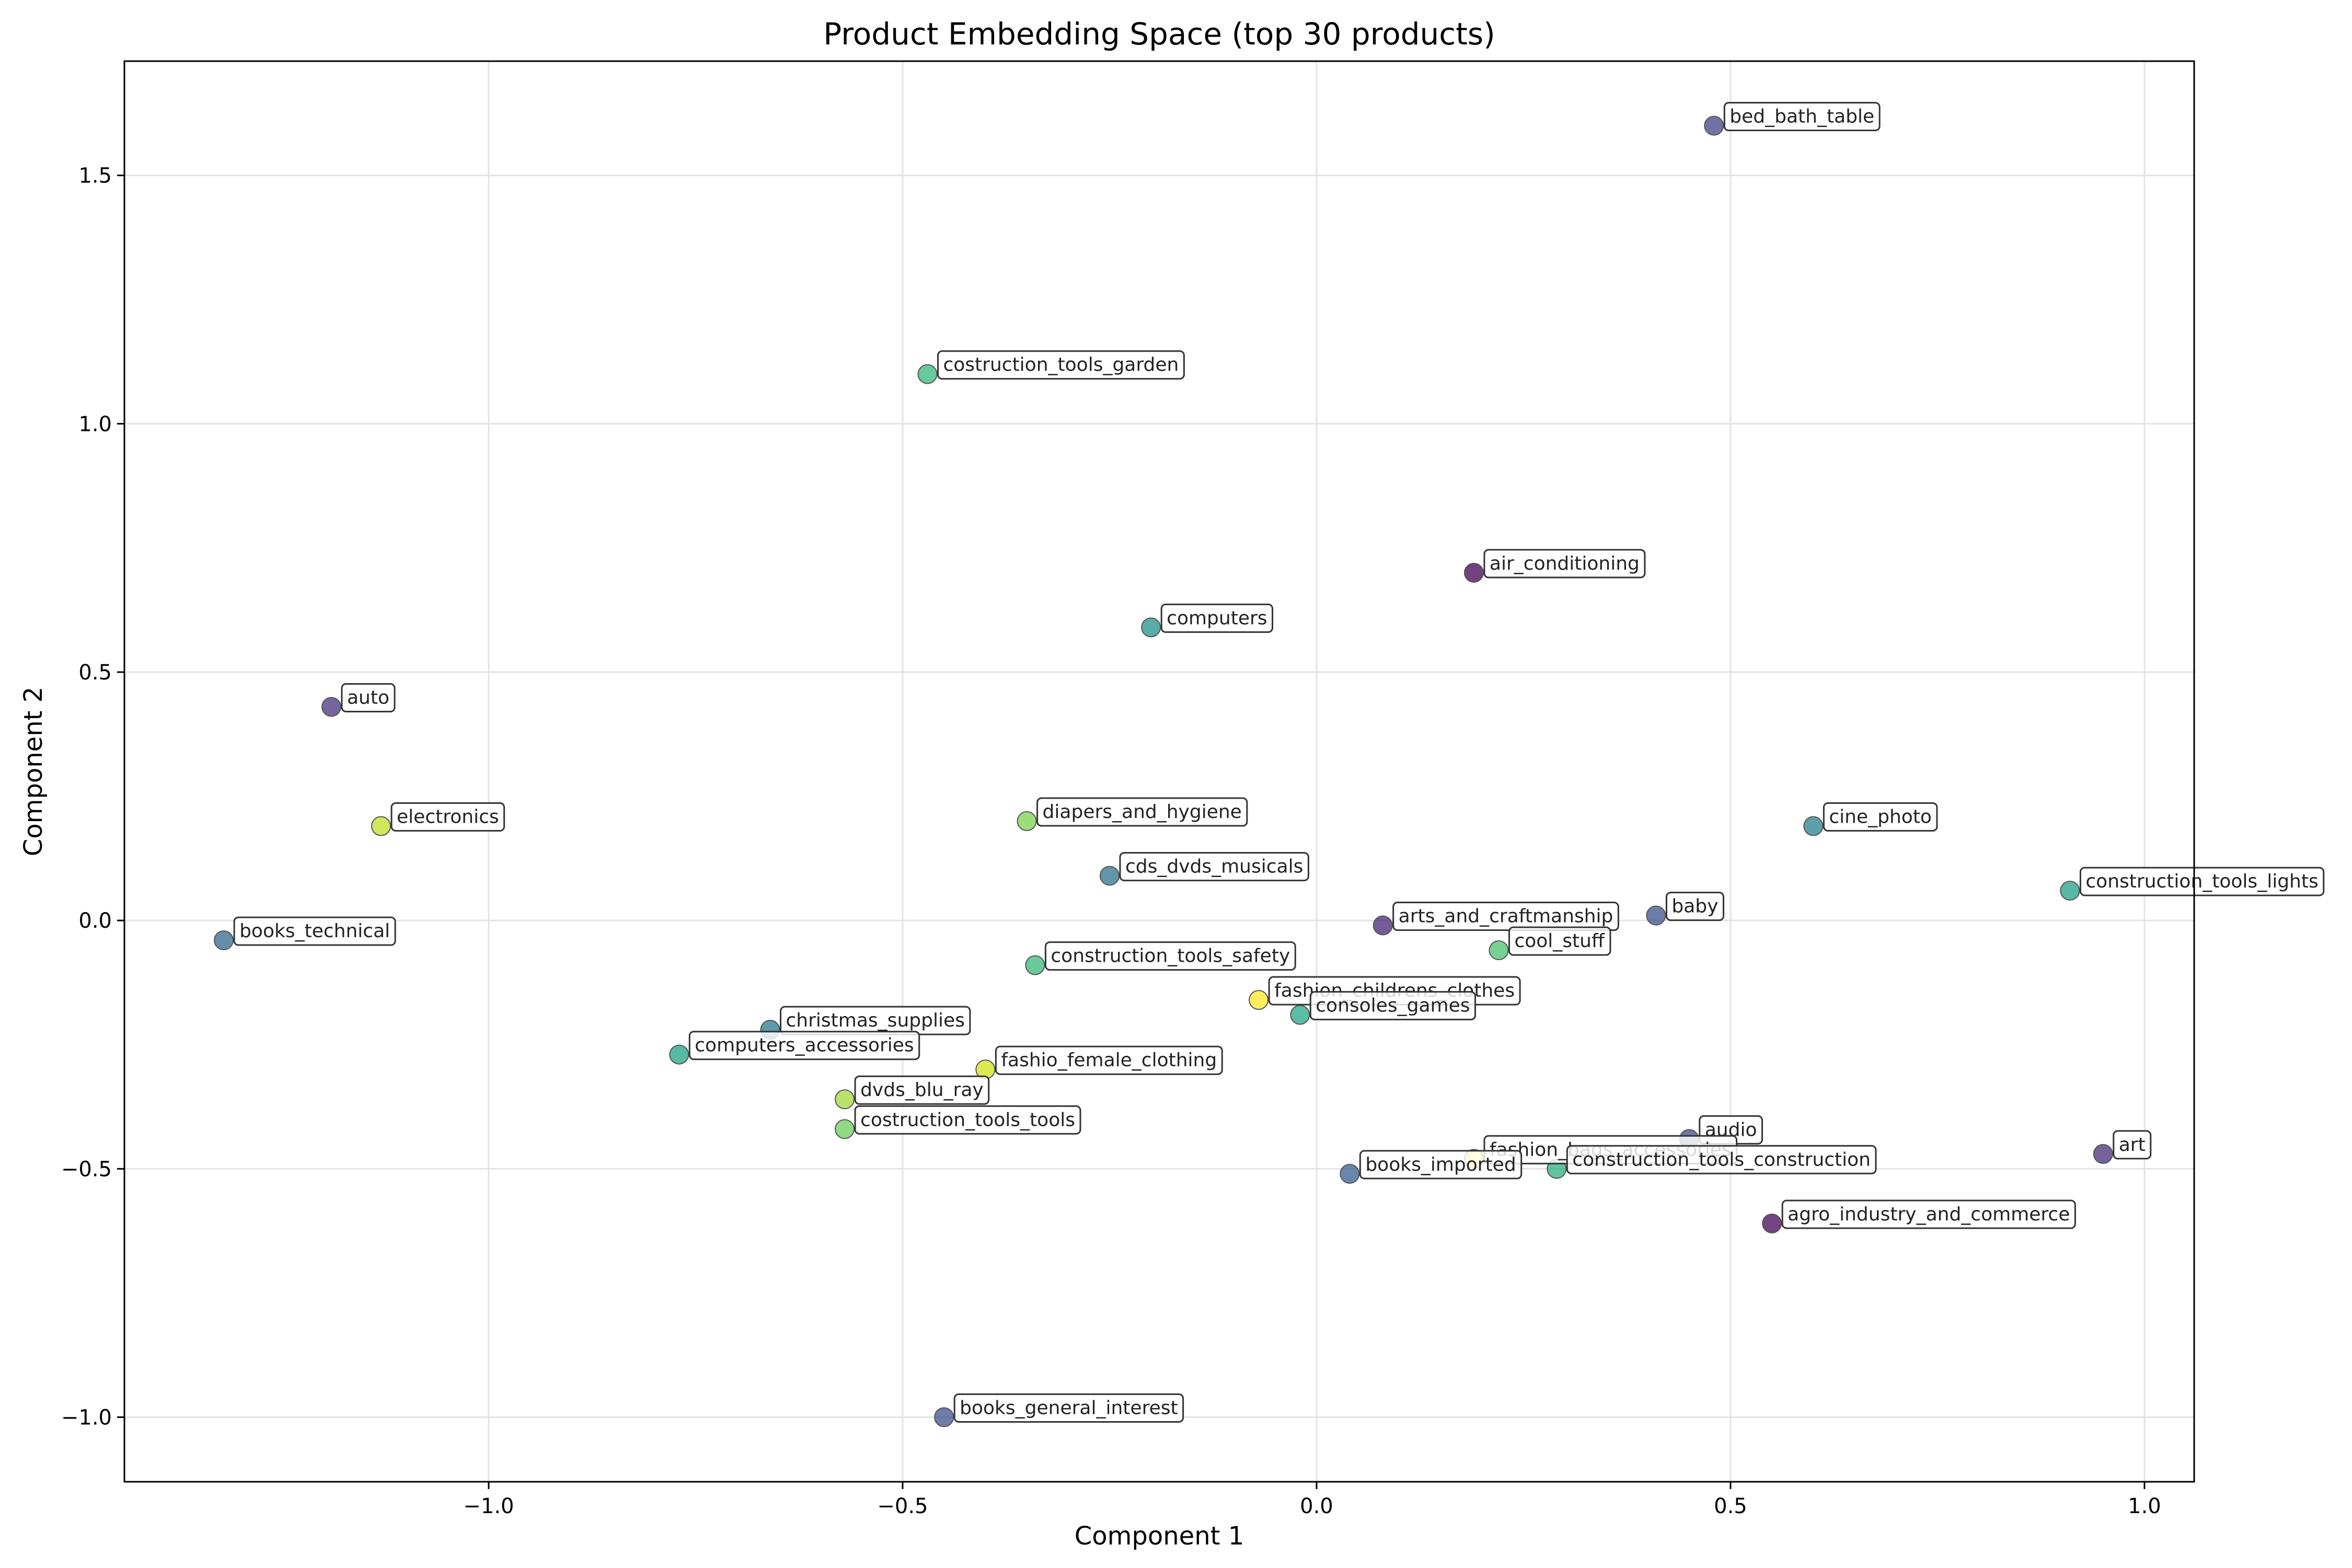 This screenshot has height=1568, width=2352. I want to click on point-label: consoles_games, so click(1392, 1006).